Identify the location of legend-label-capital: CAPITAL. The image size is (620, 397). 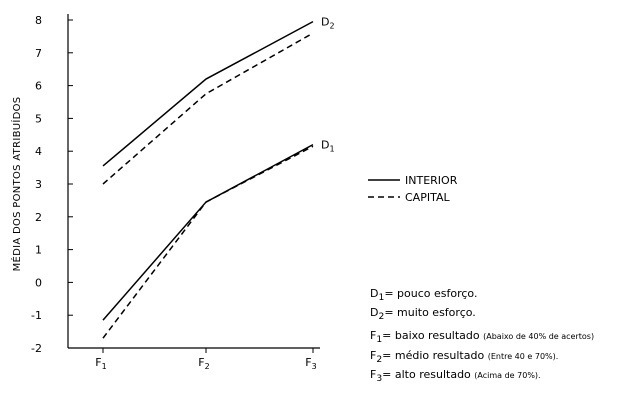
(427, 197).